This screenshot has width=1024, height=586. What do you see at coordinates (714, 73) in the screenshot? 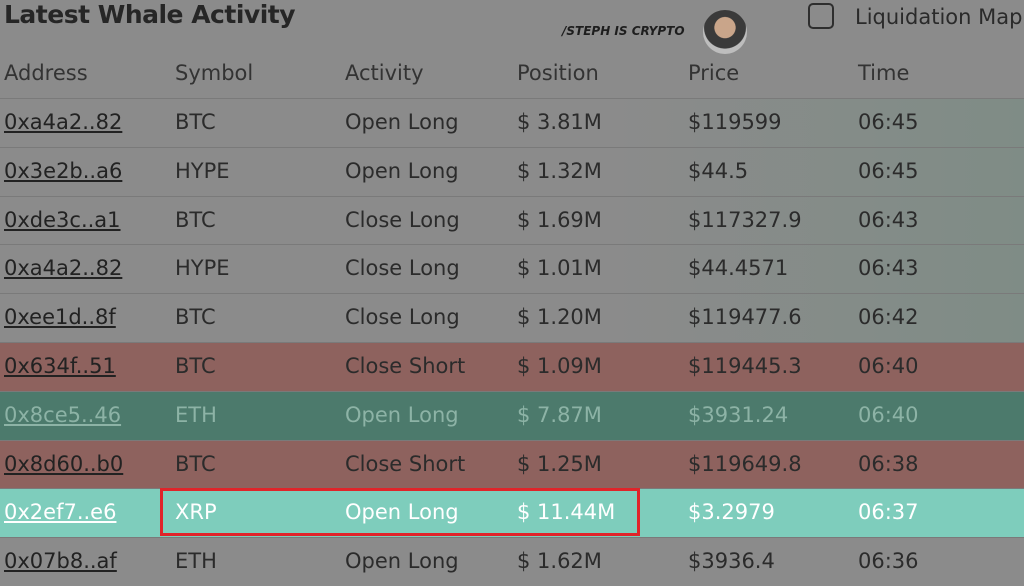
I see `column-header: Price` at bounding box center [714, 73].